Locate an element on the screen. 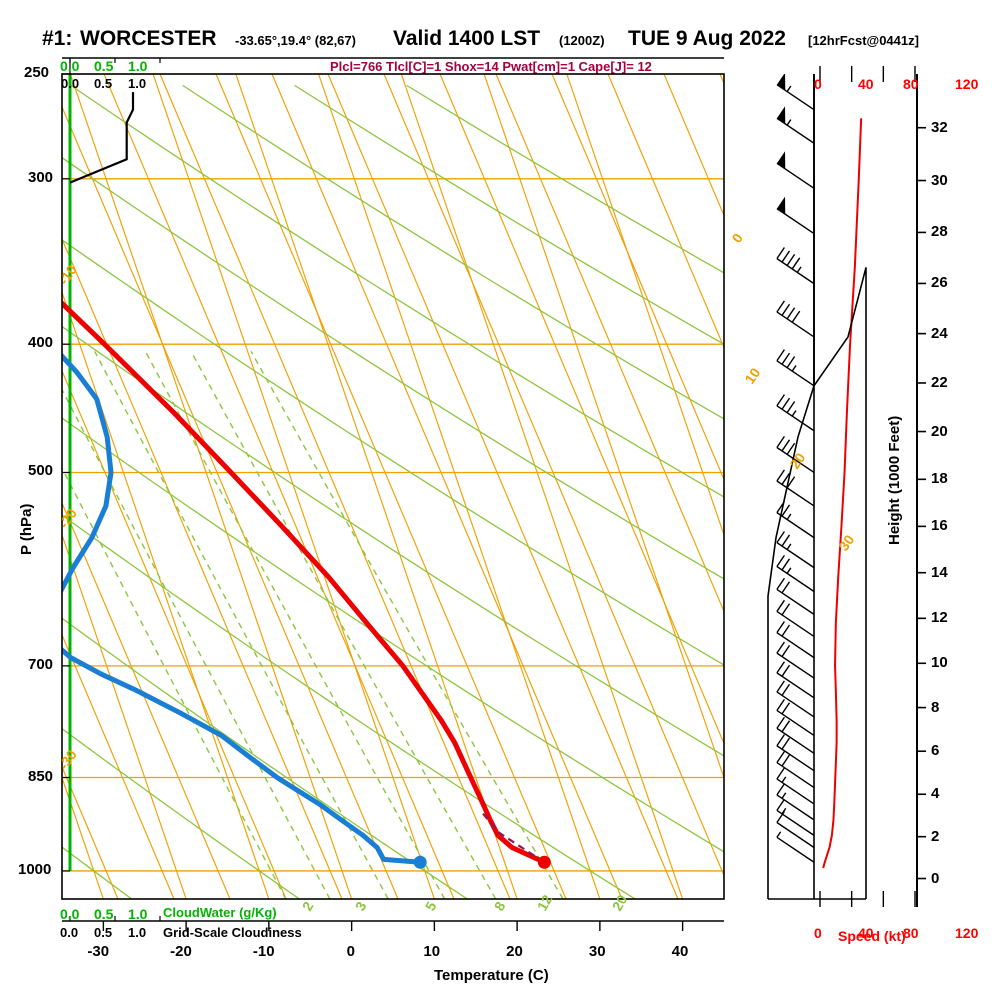 The image size is (1000, 1000). height-tick: 12 is located at coordinates (939, 618).